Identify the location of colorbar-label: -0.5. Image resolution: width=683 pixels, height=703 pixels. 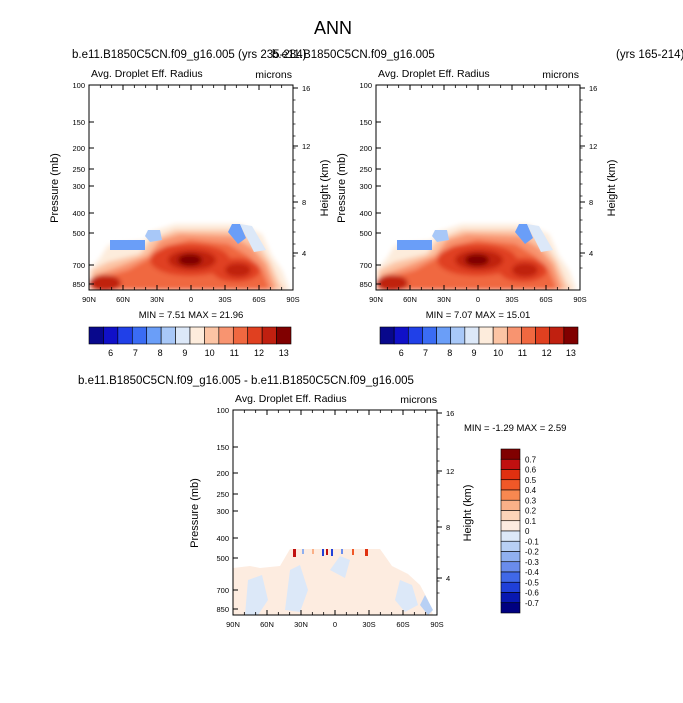
(532, 582).